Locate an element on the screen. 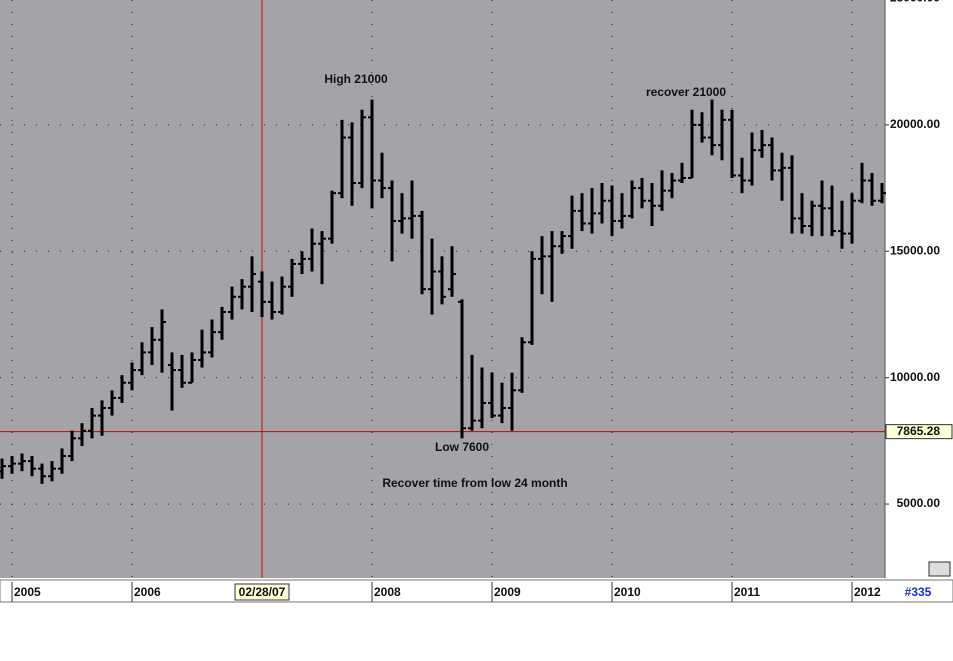 This screenshot has height=661, width=953. crosshair-x-box is located at coordinates (262, 592).